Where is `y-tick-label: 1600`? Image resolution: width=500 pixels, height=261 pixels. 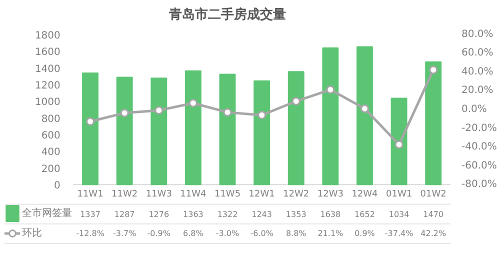 y-tick-label: 1600 is located at coordinates (47, 52).